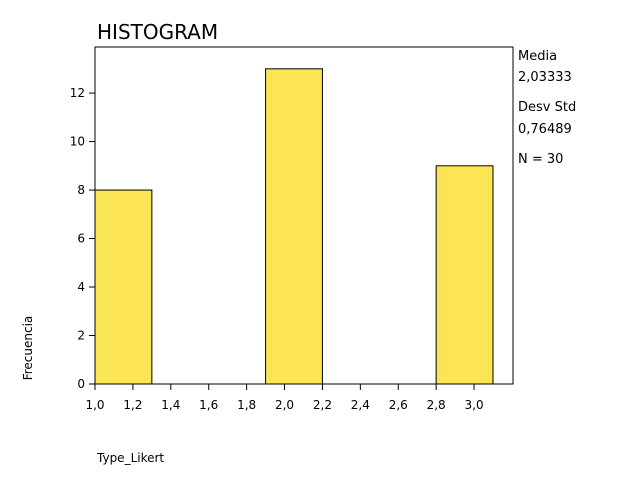 Image resolution: width=640 pixels, height=480 pixels. Describe the element at coordinates (398, 405) in the screenshot. I see `x-tick-label: 2,6` at that location.